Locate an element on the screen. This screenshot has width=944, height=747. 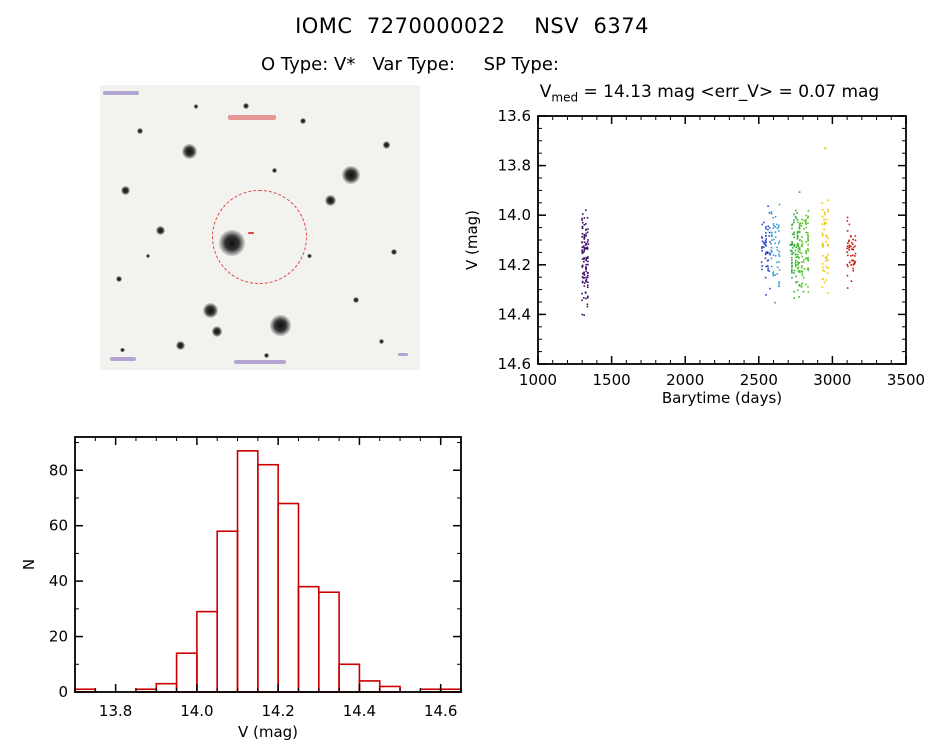
y-tick-label: 14.4 is located at coordinates (514, 314).